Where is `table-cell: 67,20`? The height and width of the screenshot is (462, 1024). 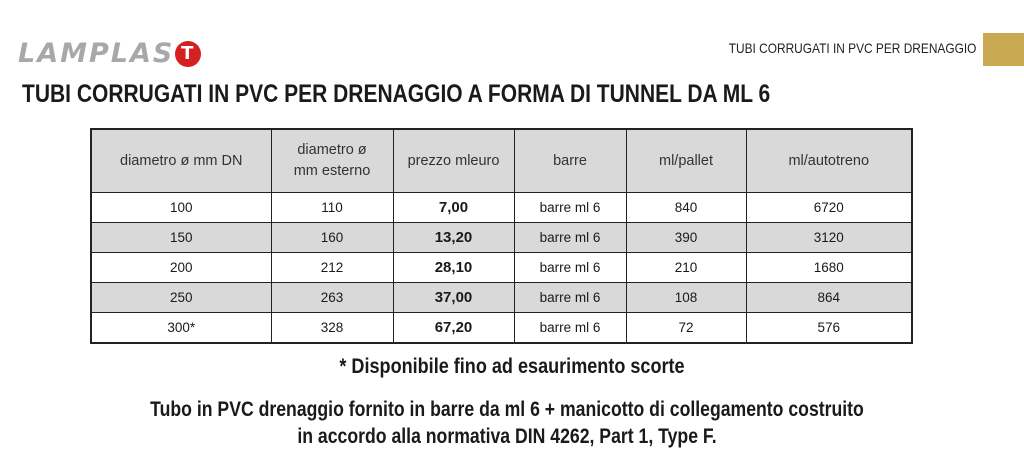 table-cell: 67,20 is located at coordinates (453, 328).